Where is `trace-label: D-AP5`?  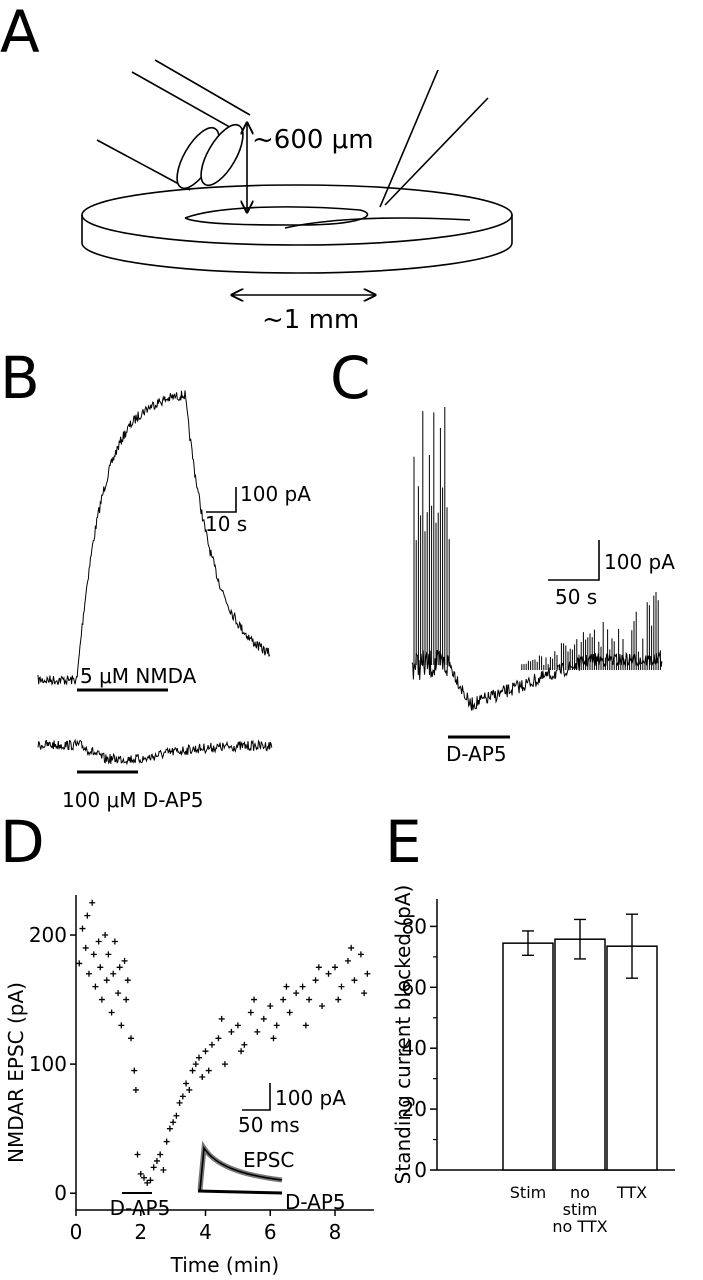 trace-label: D-AP5 is located at coordinates (315, 1202).